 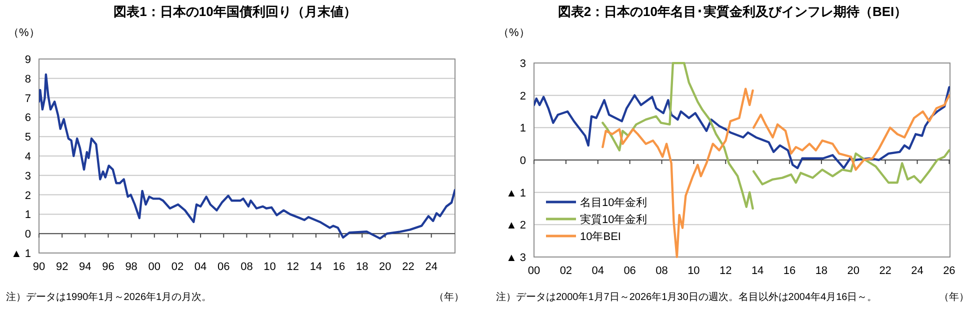 I want to click on y-tick-label: 5, so click(x=27, y=138).